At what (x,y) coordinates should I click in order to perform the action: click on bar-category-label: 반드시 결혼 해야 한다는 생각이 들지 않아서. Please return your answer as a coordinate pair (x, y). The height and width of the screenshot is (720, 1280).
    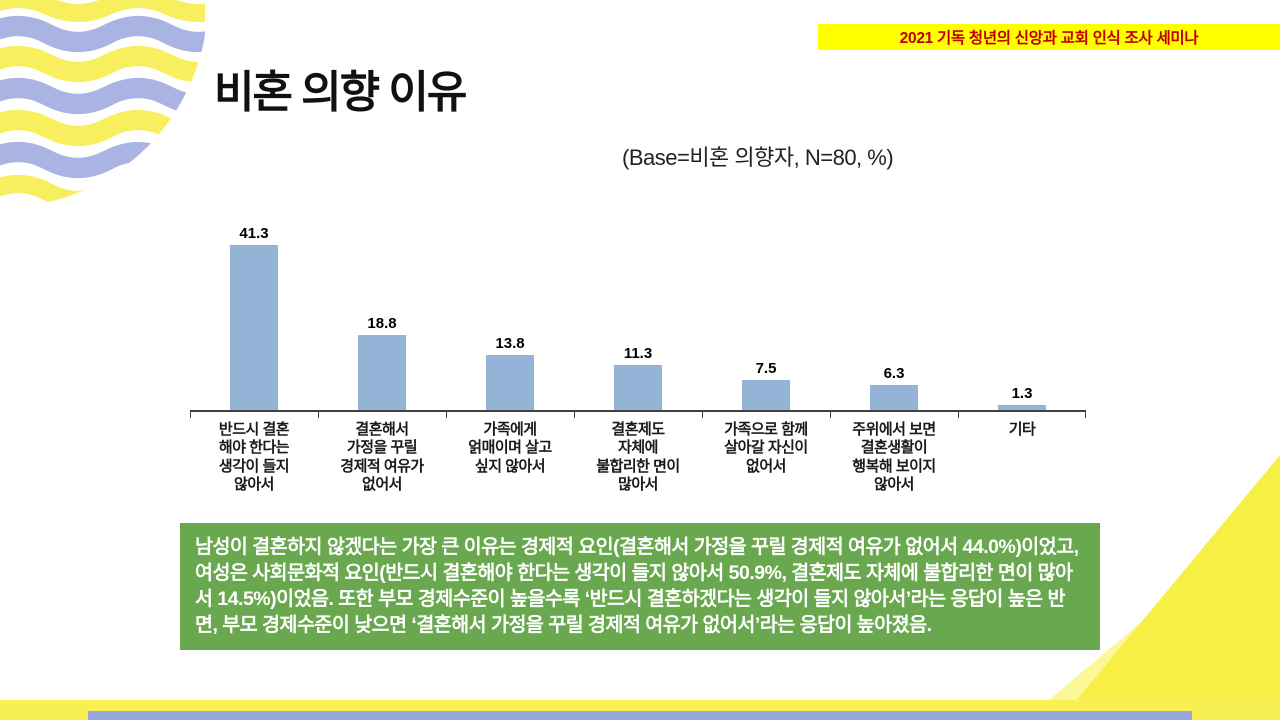
    Looking at the image, I should click on (254, 457).